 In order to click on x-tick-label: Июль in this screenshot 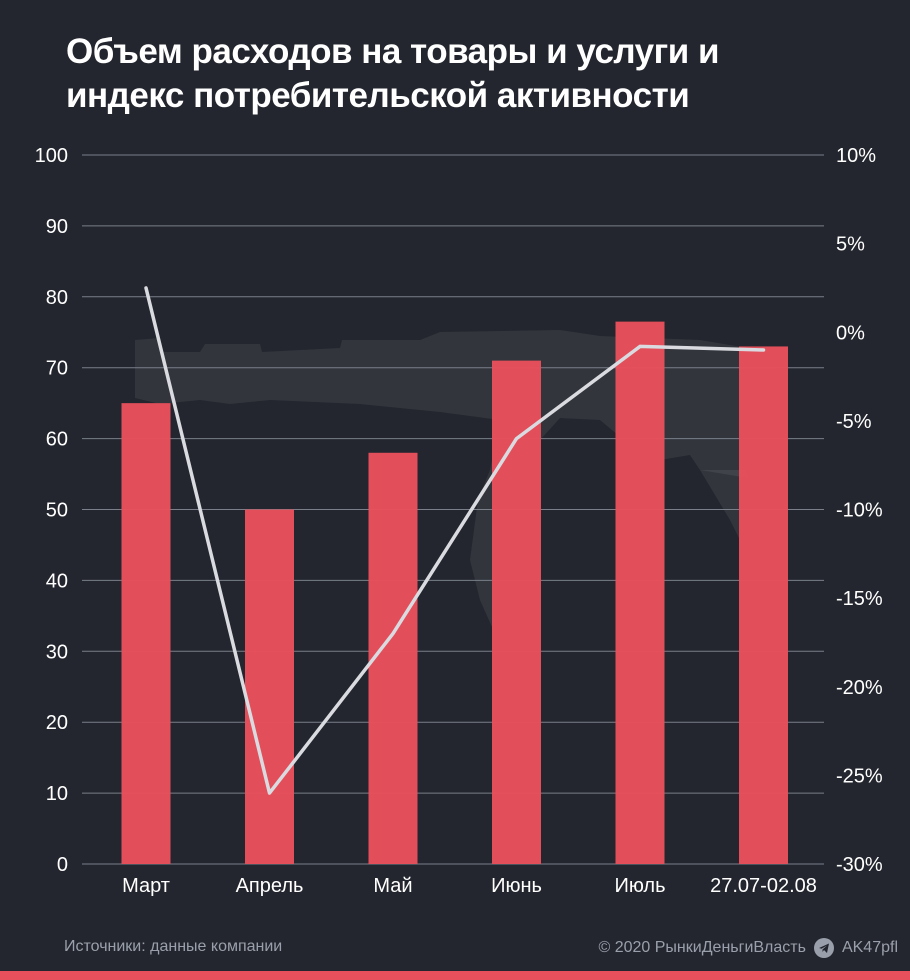, I will do `click(639, 886)`.